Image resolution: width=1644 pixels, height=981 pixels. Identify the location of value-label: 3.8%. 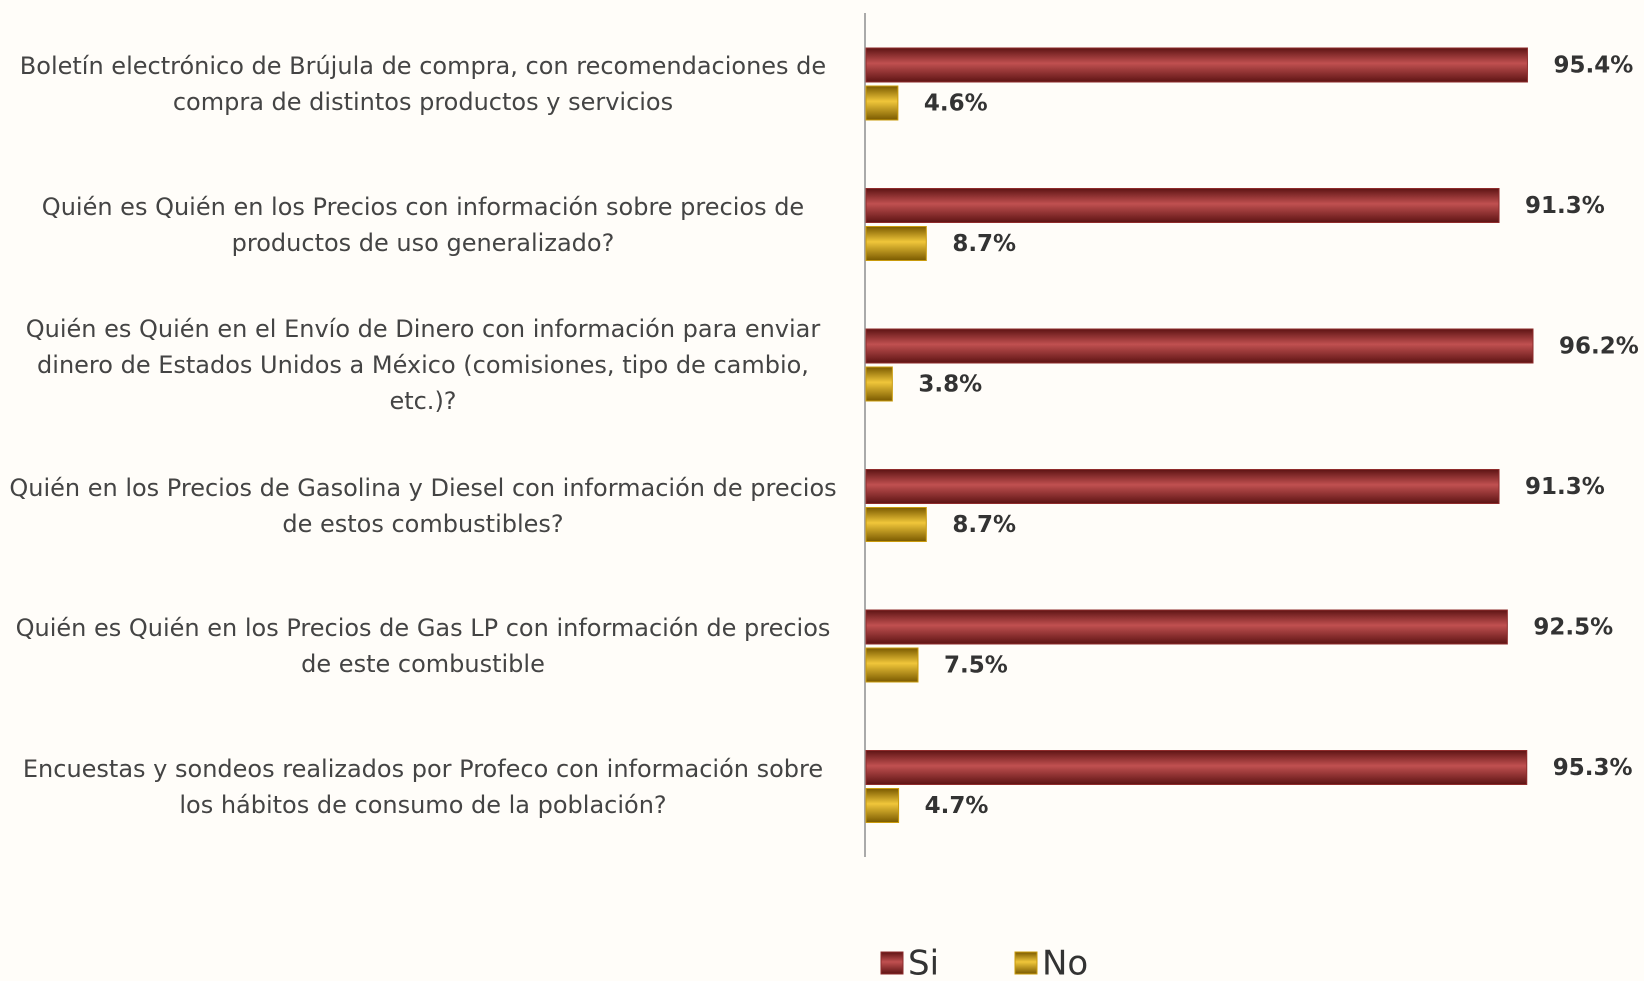
(950, 385).